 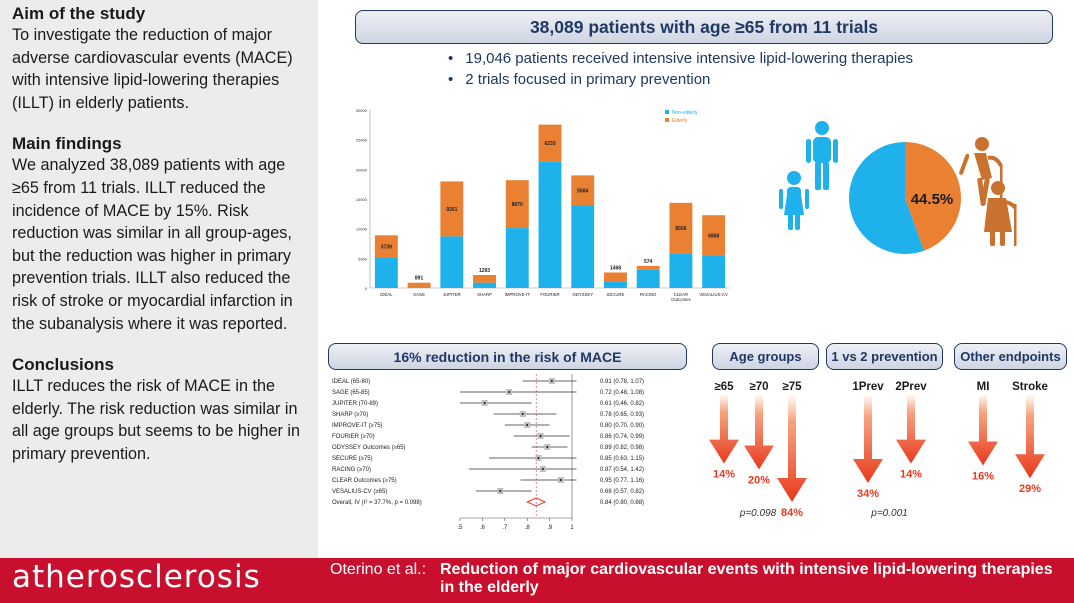 What do you see at coordinates (369, 448) in the screenshot?
I see `study-label: ODYSSEY Outcomes (≥65)` at bounding box center [369, 448].